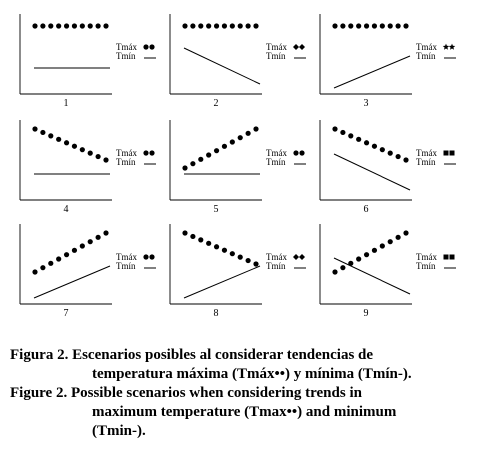 This screenshot has width=480, height=454. I want to click on panel-4-legend-tmax-label: Tmáx, so click(126, 153).